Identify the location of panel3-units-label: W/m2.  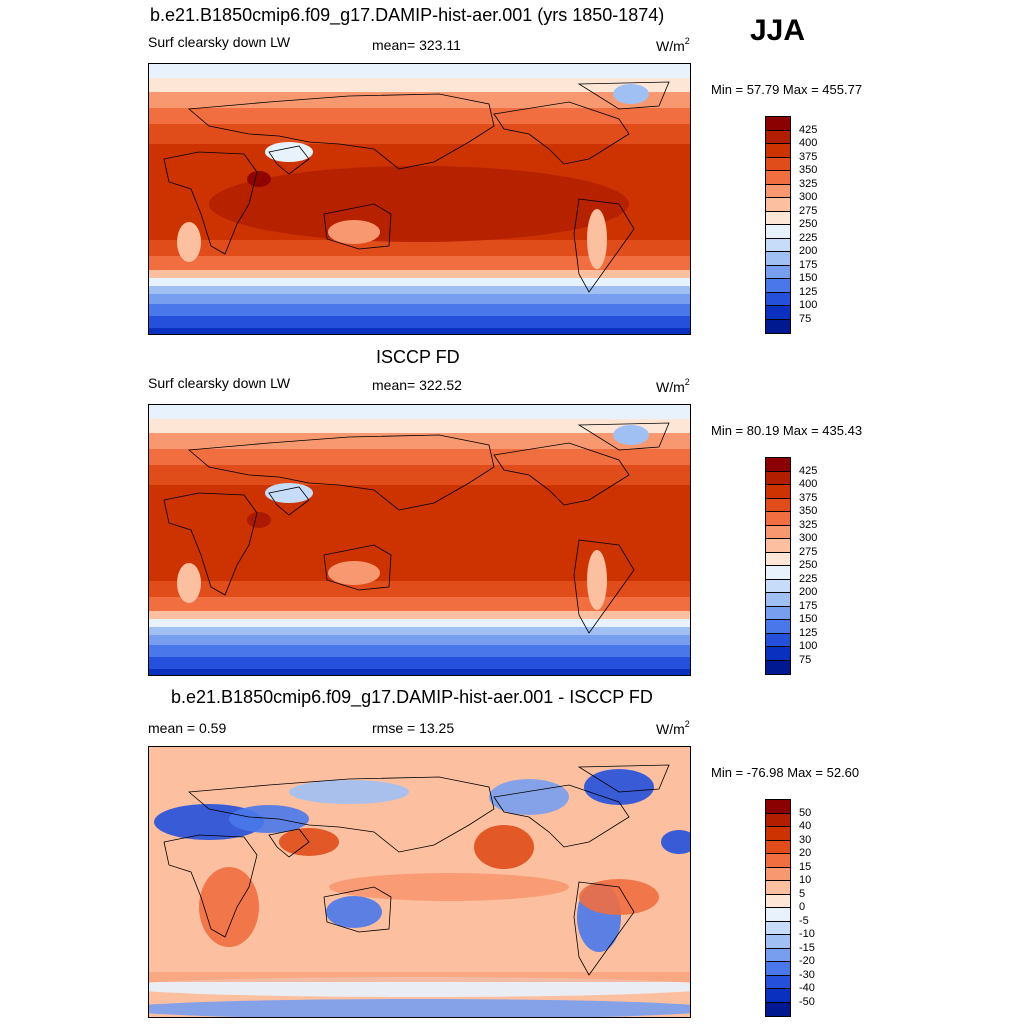
(673, 728).